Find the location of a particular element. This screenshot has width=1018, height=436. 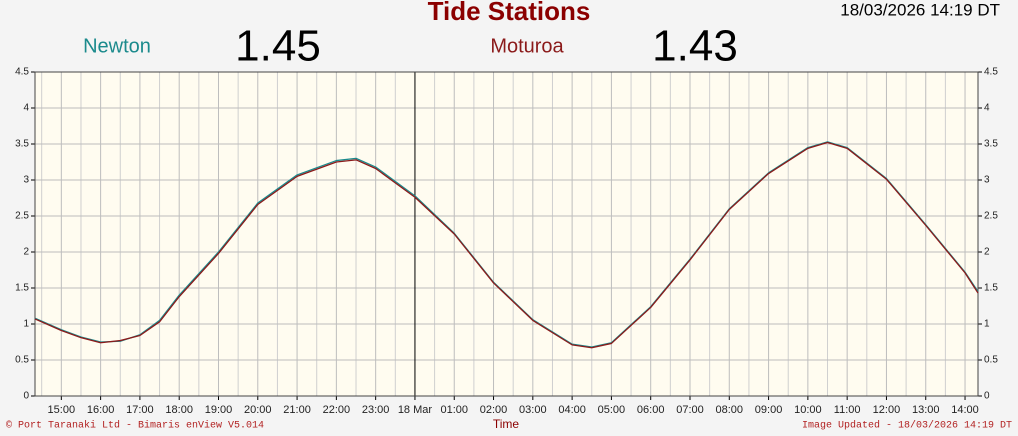

x-tick-label: 18 Mar is located at coordinates (415, 410).